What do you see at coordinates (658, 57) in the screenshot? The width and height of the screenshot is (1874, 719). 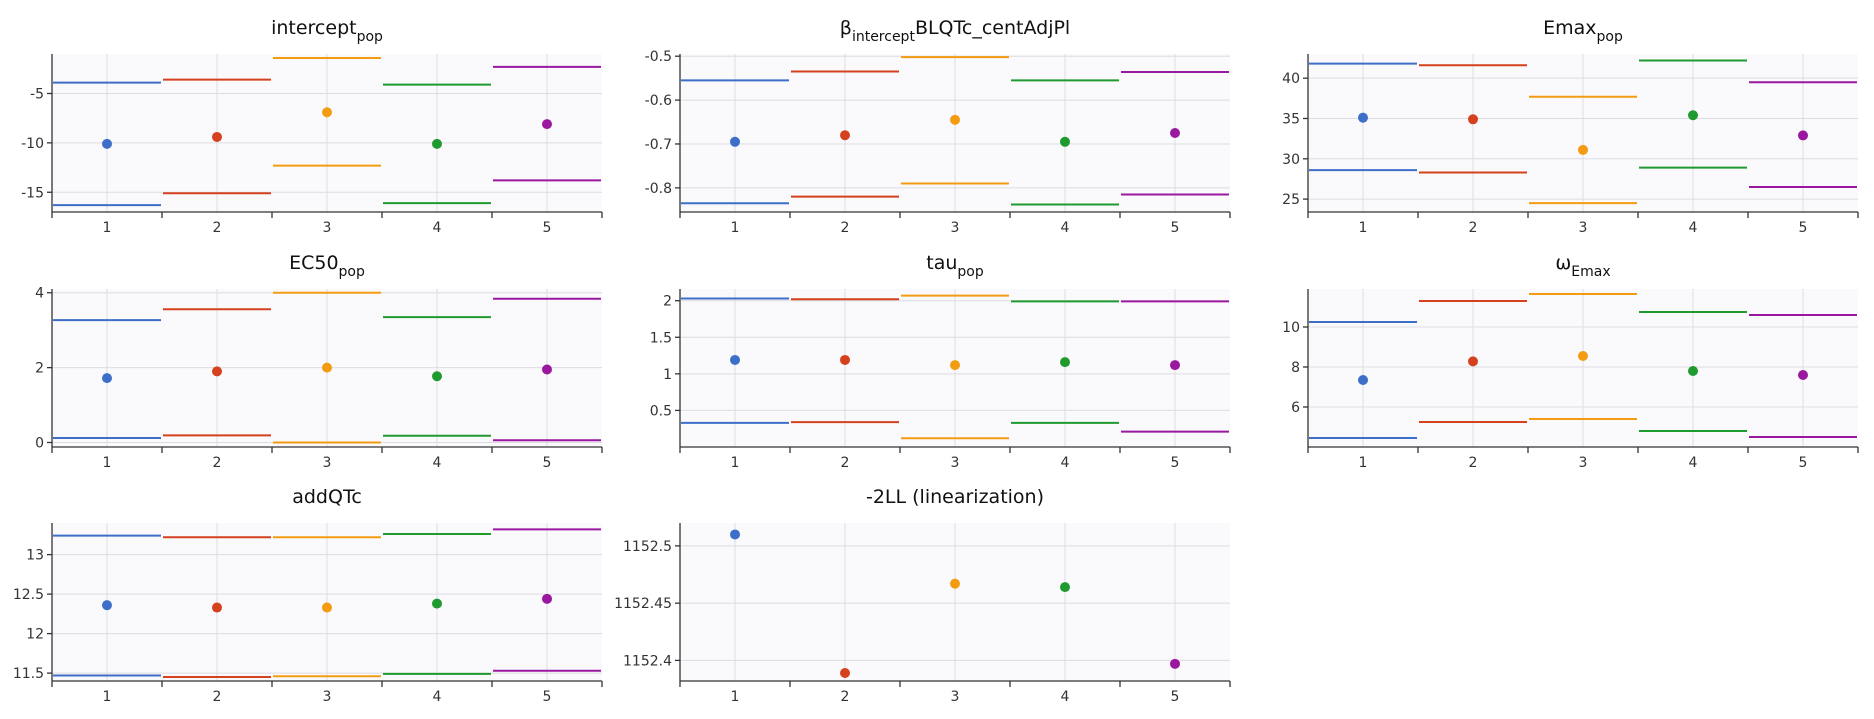 I see `y-tick-label: -0.5` at bounding box center [658, 57].